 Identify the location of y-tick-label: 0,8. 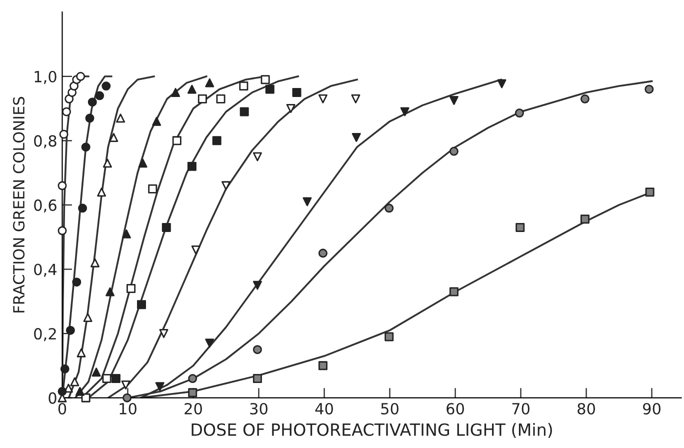
(45, 141).